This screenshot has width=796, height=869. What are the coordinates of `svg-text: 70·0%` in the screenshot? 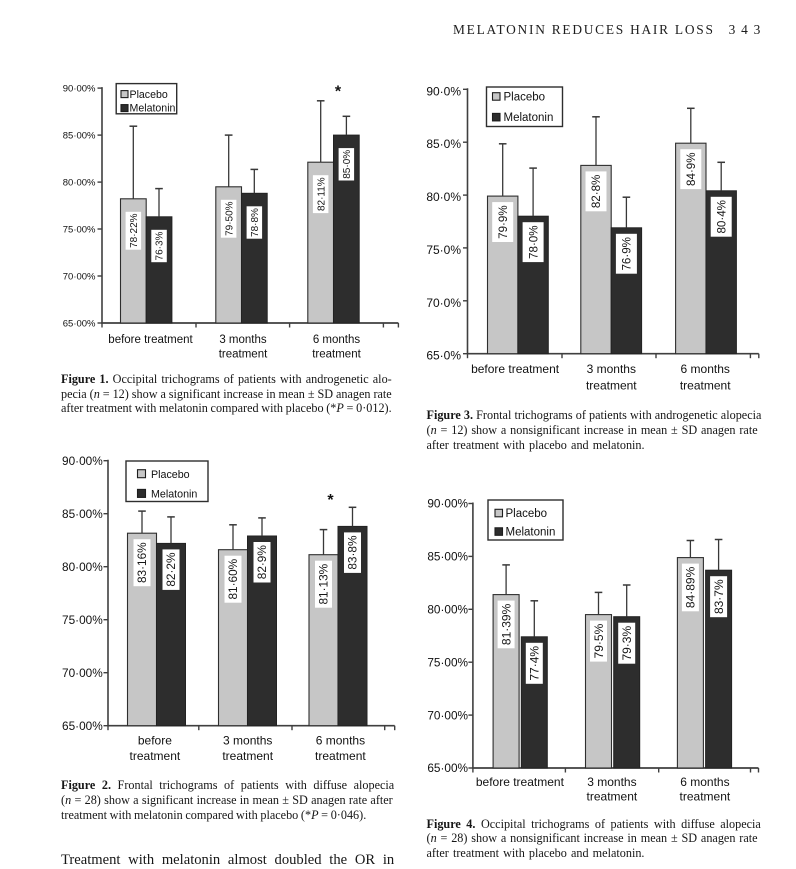 It's located at (443, 303).